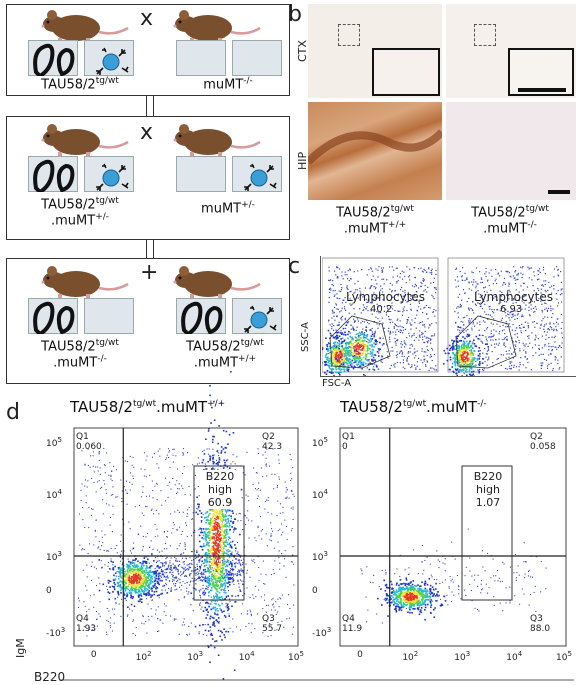 The image size is (578, 685). What do you see at coordinates (443, 316) in the screenshot?
I see `scatter-plots-c` at bounding box center [443, 316].